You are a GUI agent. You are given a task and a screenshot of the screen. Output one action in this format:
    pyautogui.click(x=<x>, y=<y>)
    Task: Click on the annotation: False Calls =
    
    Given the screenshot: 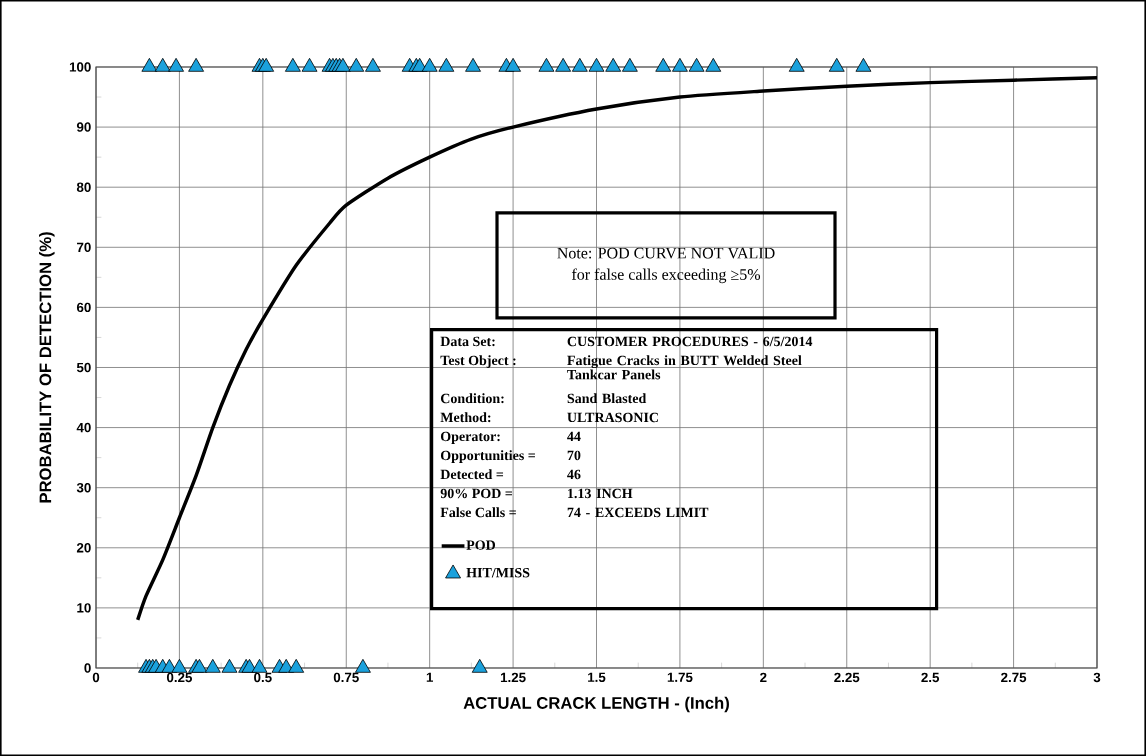 What is the action you would take?
    pyautogui.click(x=478, y=512)
    